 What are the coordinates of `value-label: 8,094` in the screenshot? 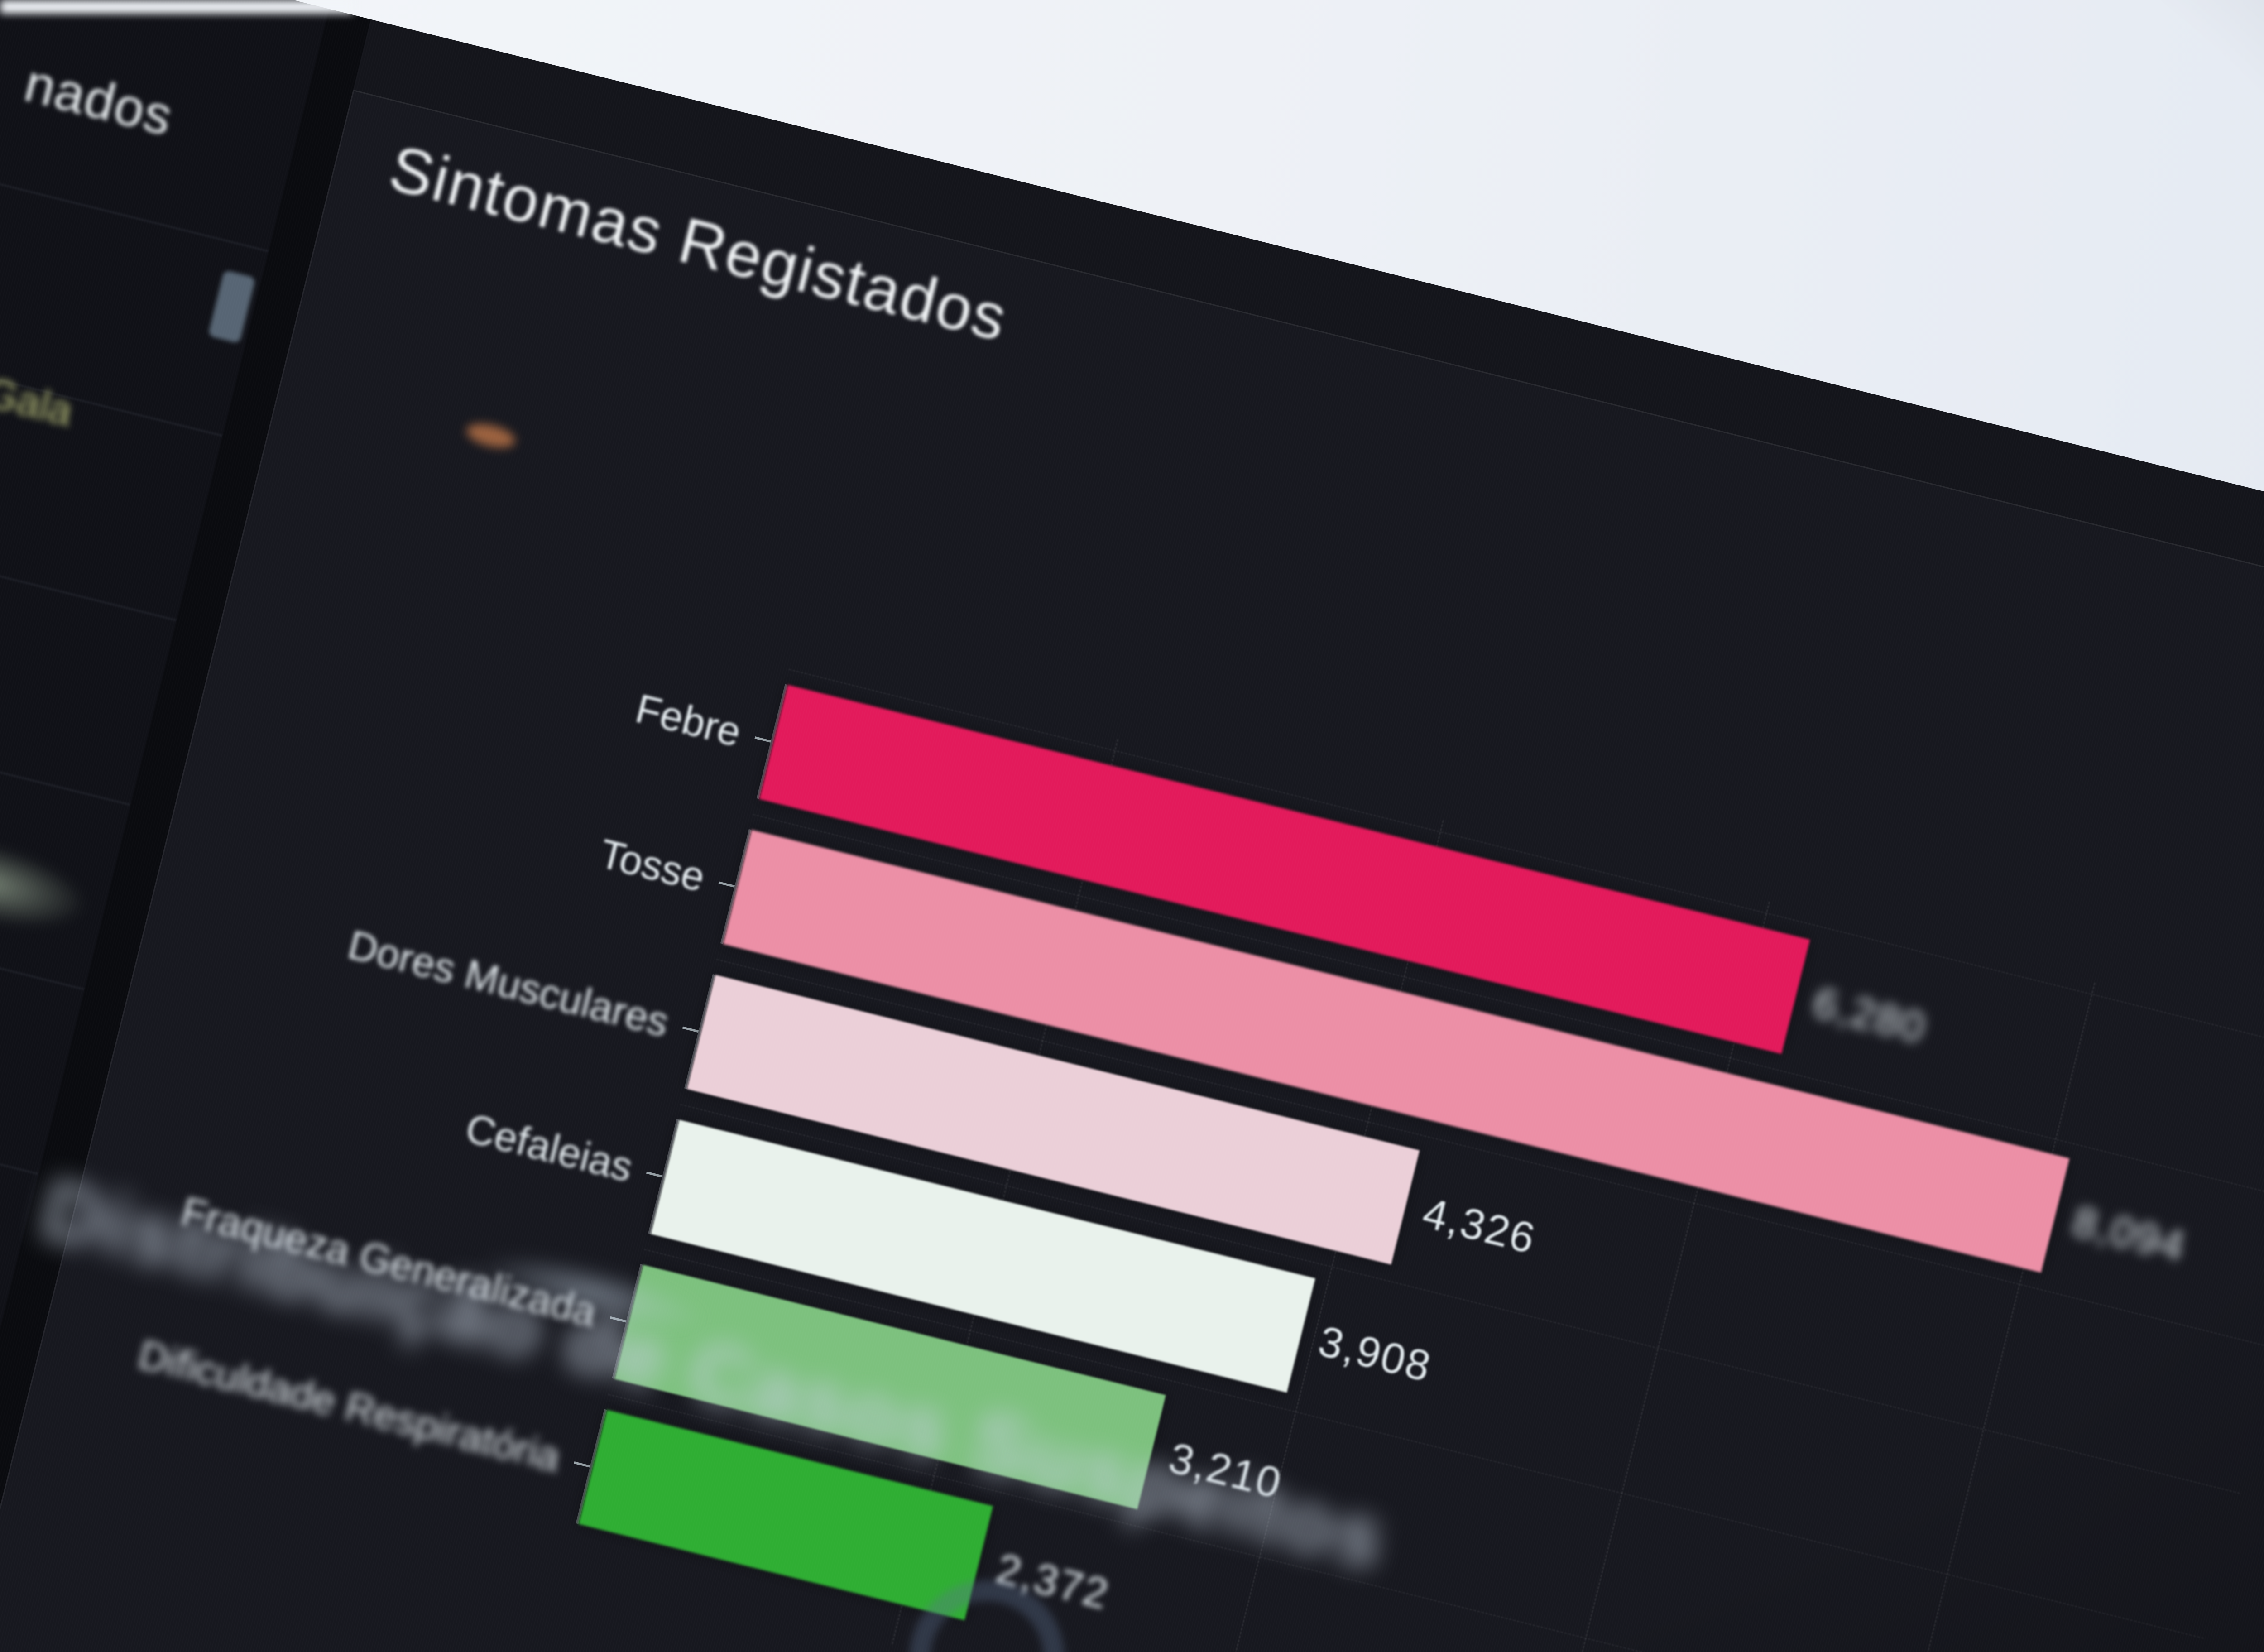 It's located at (2129, 1233).